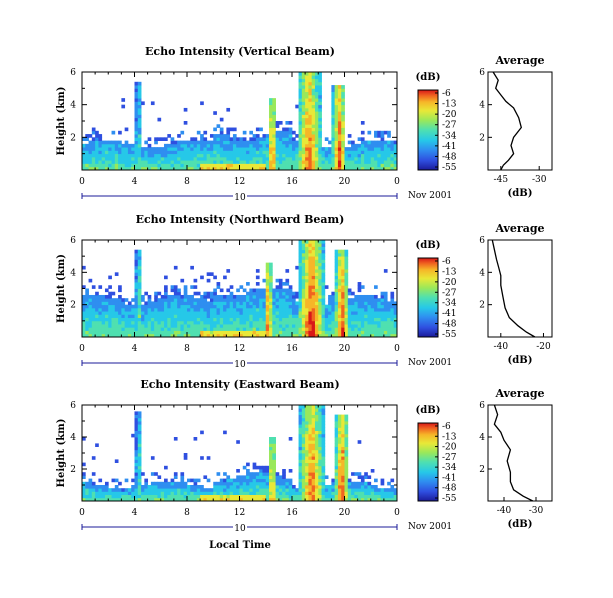 This screenshot has width=613, height=598. I want to click on colorbar-tick-label: -41, so click(449, 147).